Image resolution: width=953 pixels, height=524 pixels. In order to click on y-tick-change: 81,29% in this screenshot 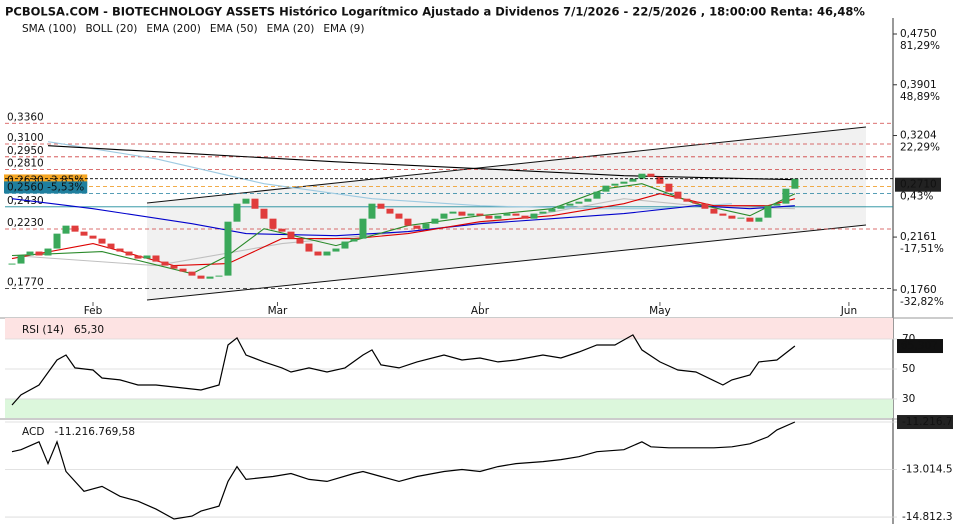, I will do `click(920, 46)`.